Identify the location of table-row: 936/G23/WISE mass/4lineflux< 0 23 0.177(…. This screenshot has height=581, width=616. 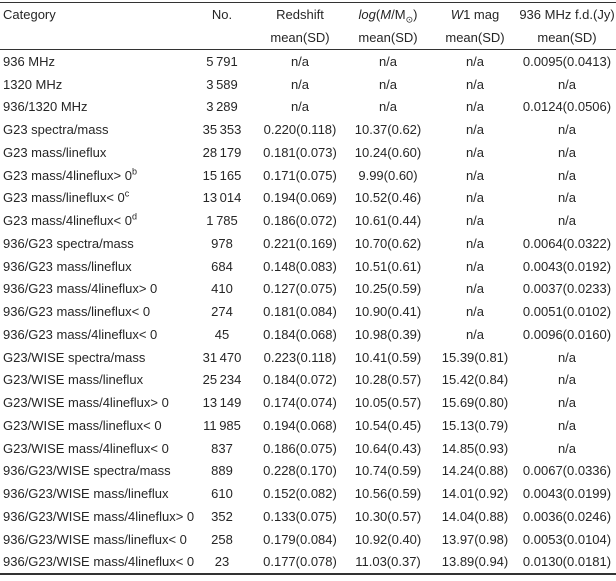
(308, 563).